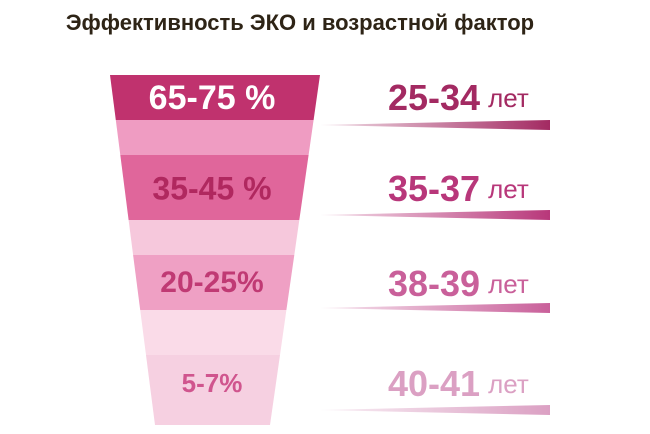 The image size is (650, 434). I want to click on age-label: 40-41, so click(434, 383).